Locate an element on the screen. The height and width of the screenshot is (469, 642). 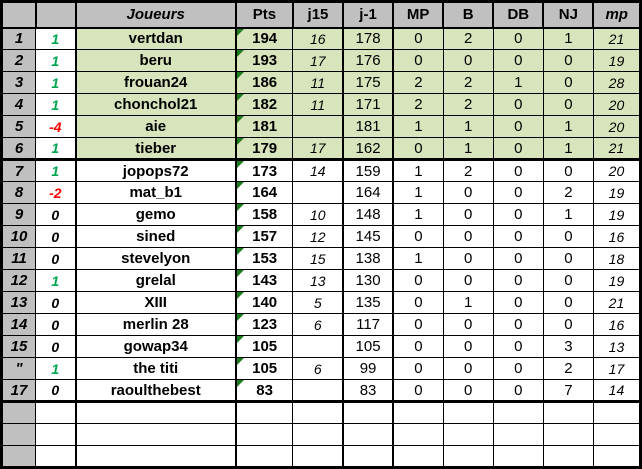
mp-cell: 20 is located at coordinates (617, 104).